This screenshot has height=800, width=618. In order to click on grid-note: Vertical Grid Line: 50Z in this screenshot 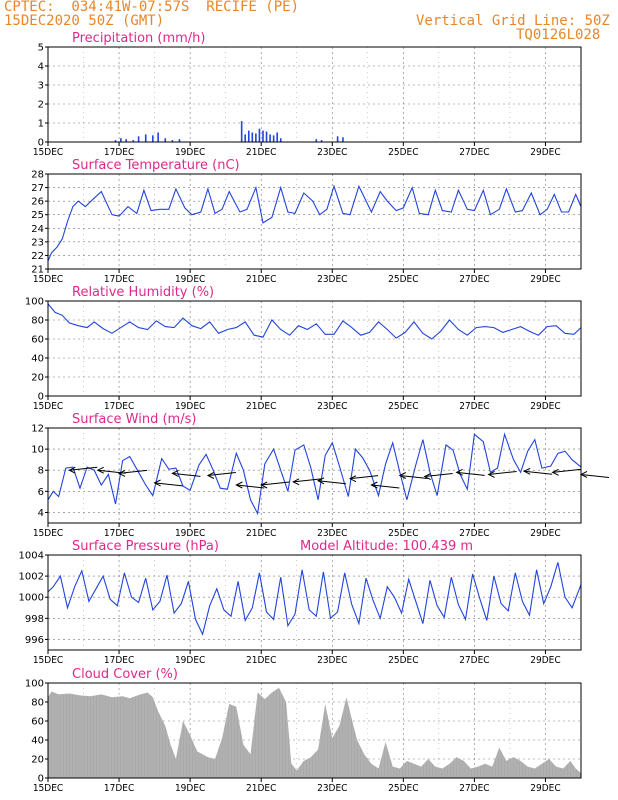, I will do `click(513, 21)`.